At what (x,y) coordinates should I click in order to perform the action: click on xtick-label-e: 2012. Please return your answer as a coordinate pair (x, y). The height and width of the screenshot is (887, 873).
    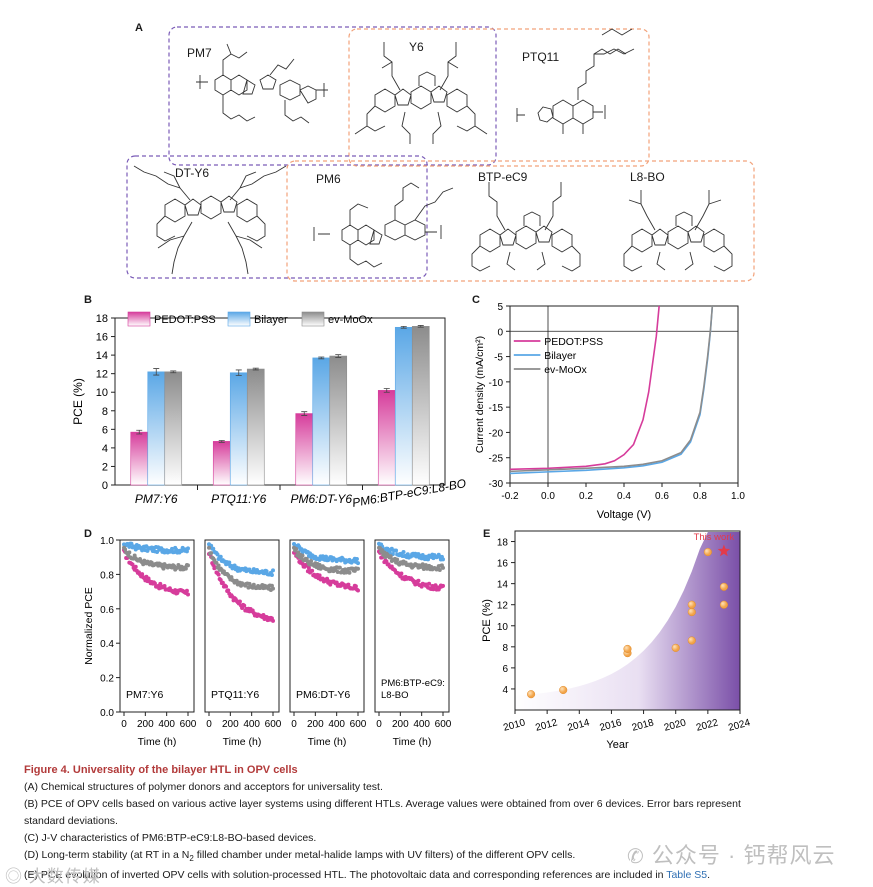
    Looking at the image, I should click on (546, 725).